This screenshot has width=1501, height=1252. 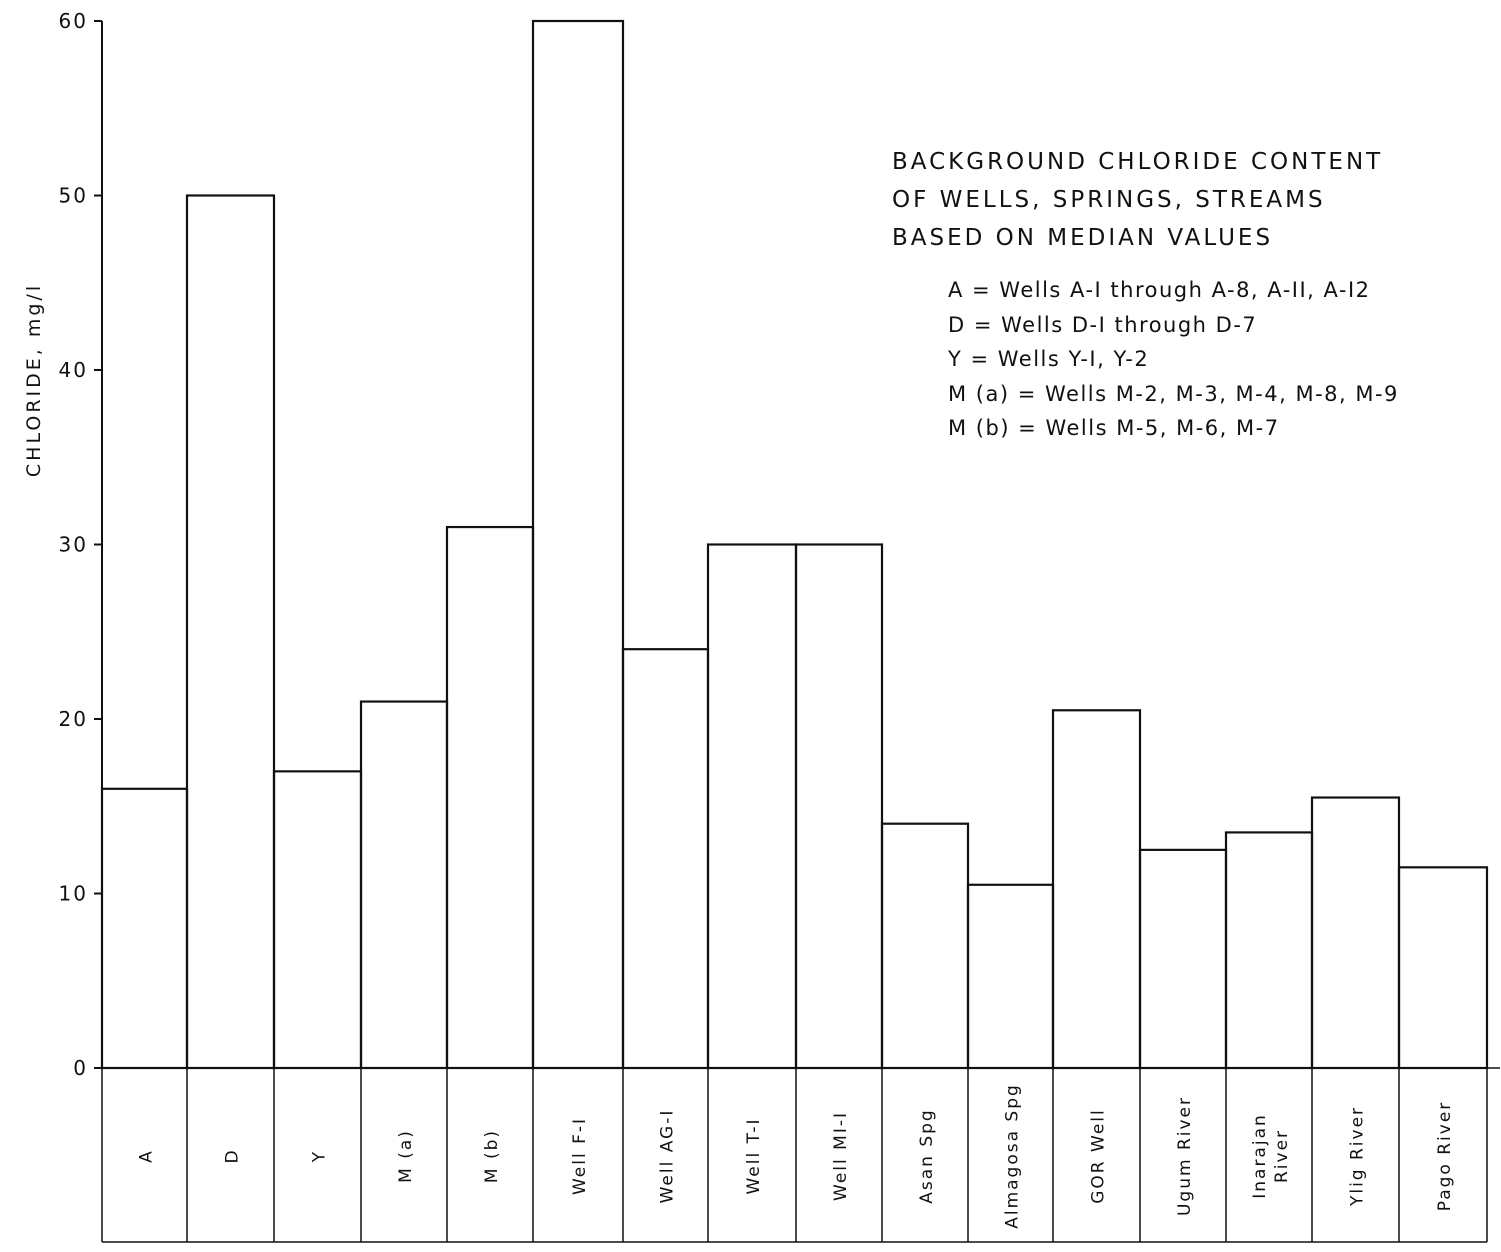 I want to click on legend-entry: D = Wells D-I through D-7, so click(x=1103, y=324).